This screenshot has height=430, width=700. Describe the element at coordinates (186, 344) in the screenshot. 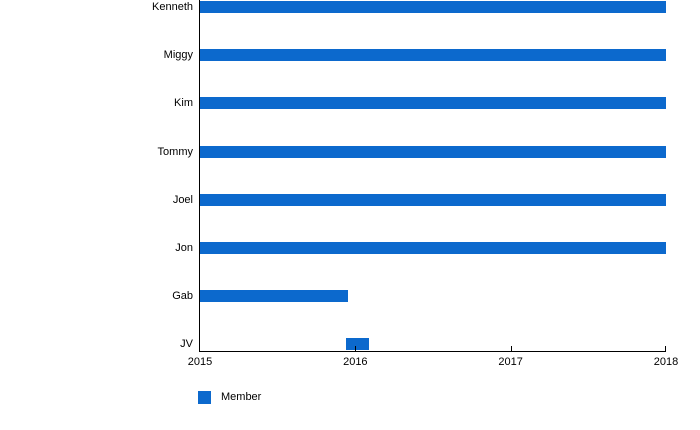

I see `y-axis-label-jv: JV` at that location.